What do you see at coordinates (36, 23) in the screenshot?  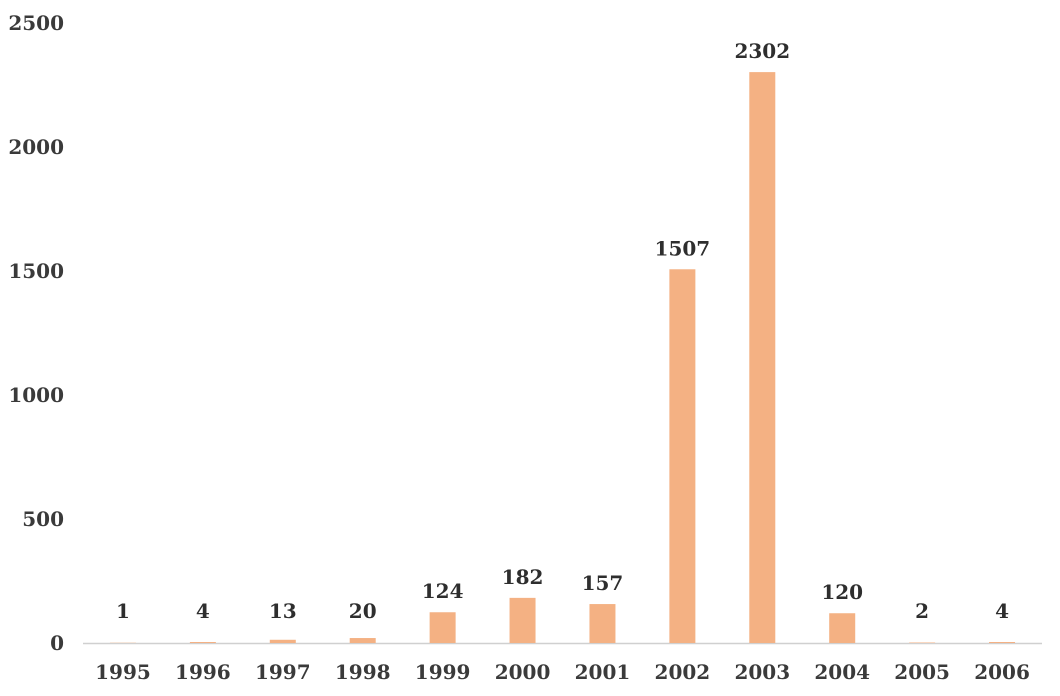 I see `y-tick-label: 2500` at bounding box center [36, 23].